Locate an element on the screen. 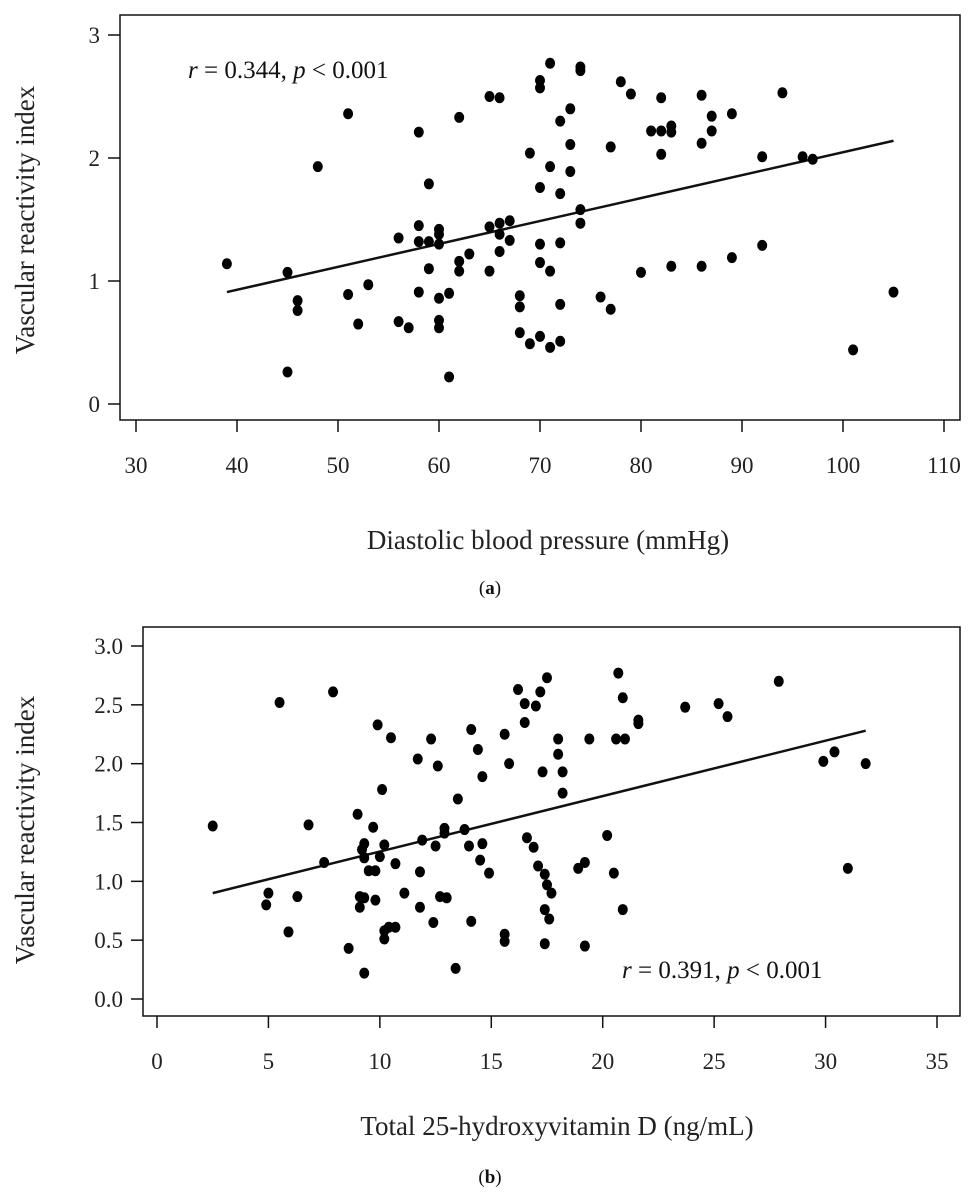 This screenshot has width=980, height=1199. correlation-annotation: r = 0.391, p < 0.001 is located at coordinates (722, 970).